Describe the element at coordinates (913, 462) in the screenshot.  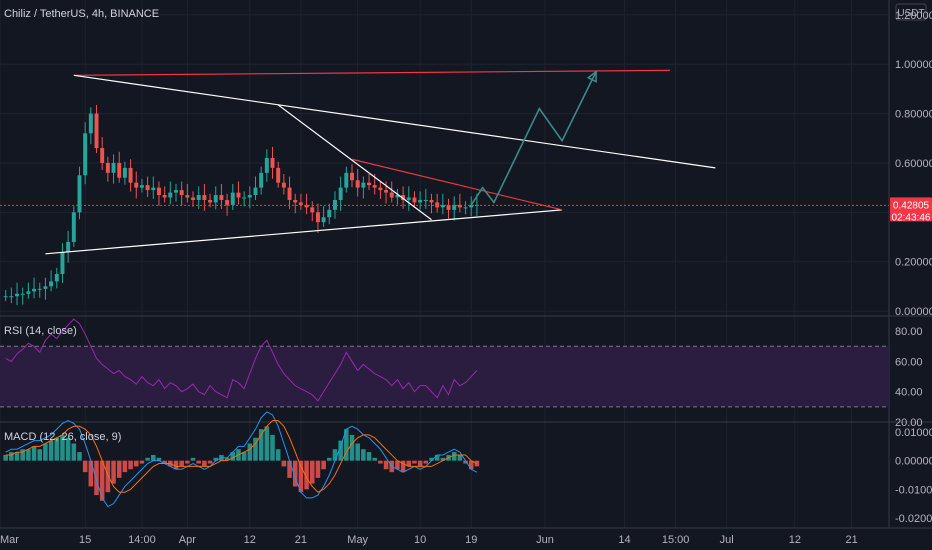
I see `macd-tick-label: 0.00000` at that location.